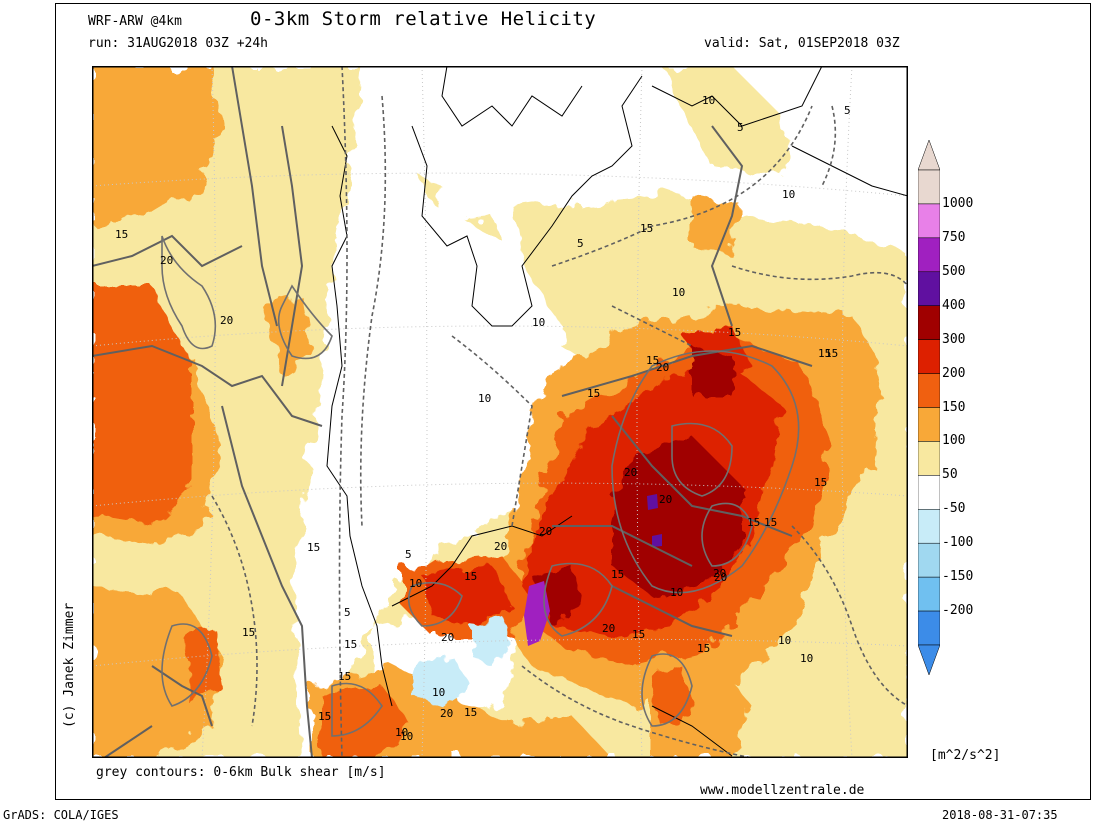 The image size is (1100, 825). Describe the element at coordinates (954, 305) in the screenshot. I see `colorbar-tick-label: 400` at that location.